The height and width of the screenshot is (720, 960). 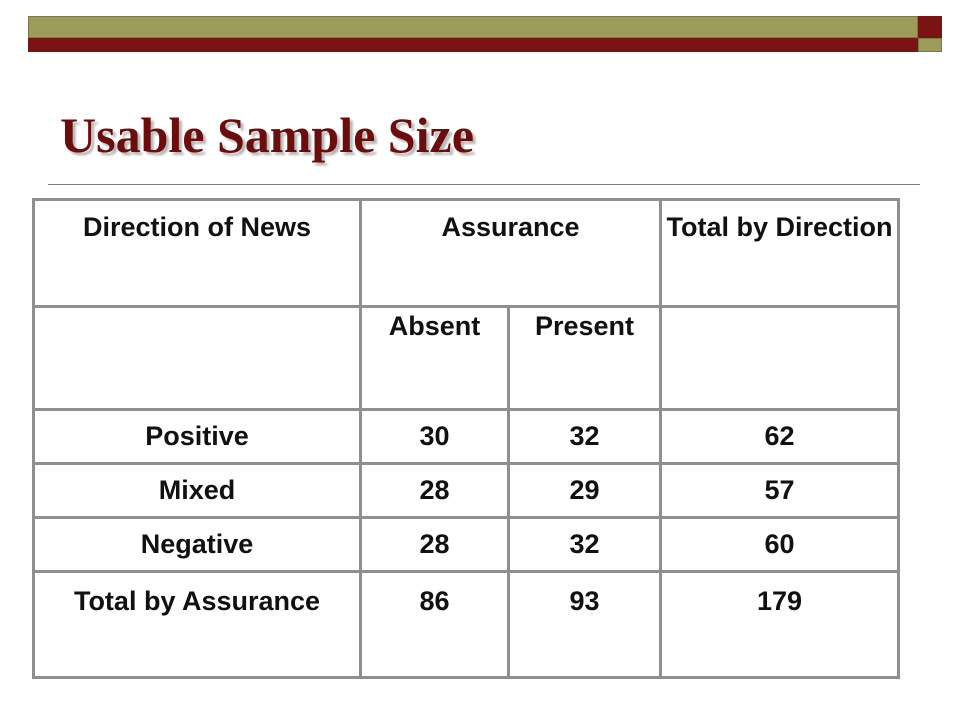 I want to click on header-total-by-direction: Total by Direction, so click(x=780, y=253).